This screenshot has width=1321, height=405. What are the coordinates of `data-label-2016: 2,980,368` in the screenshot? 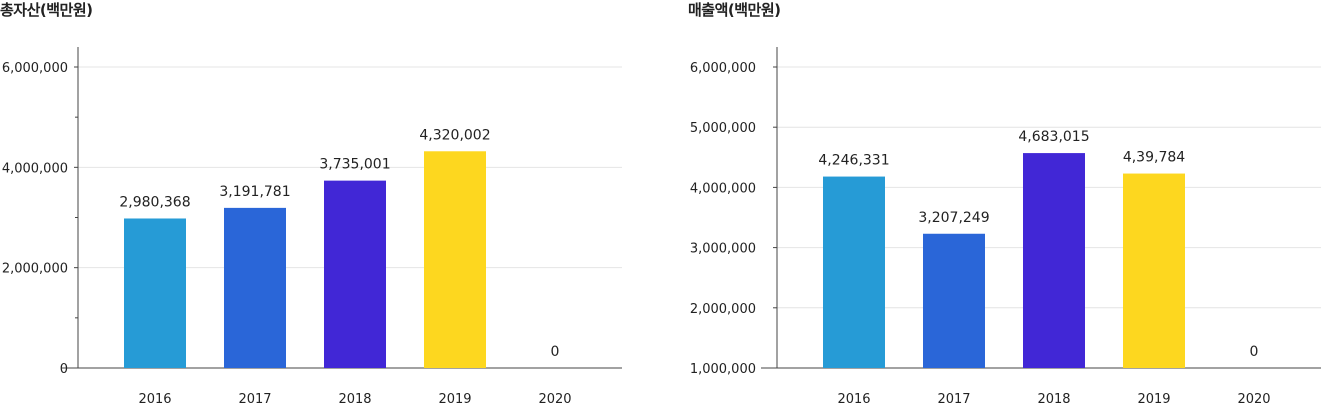 It's located at (154, 202).